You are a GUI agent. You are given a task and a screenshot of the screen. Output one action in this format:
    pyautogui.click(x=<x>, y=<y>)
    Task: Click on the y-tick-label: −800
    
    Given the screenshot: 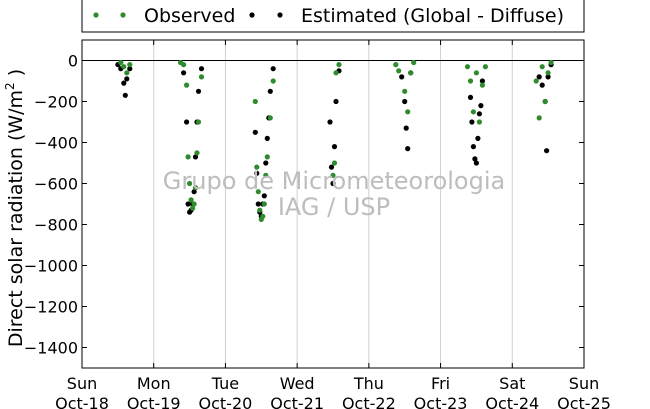 What is the action you would take?
    pyautogui.click(x=56, y=225)
    